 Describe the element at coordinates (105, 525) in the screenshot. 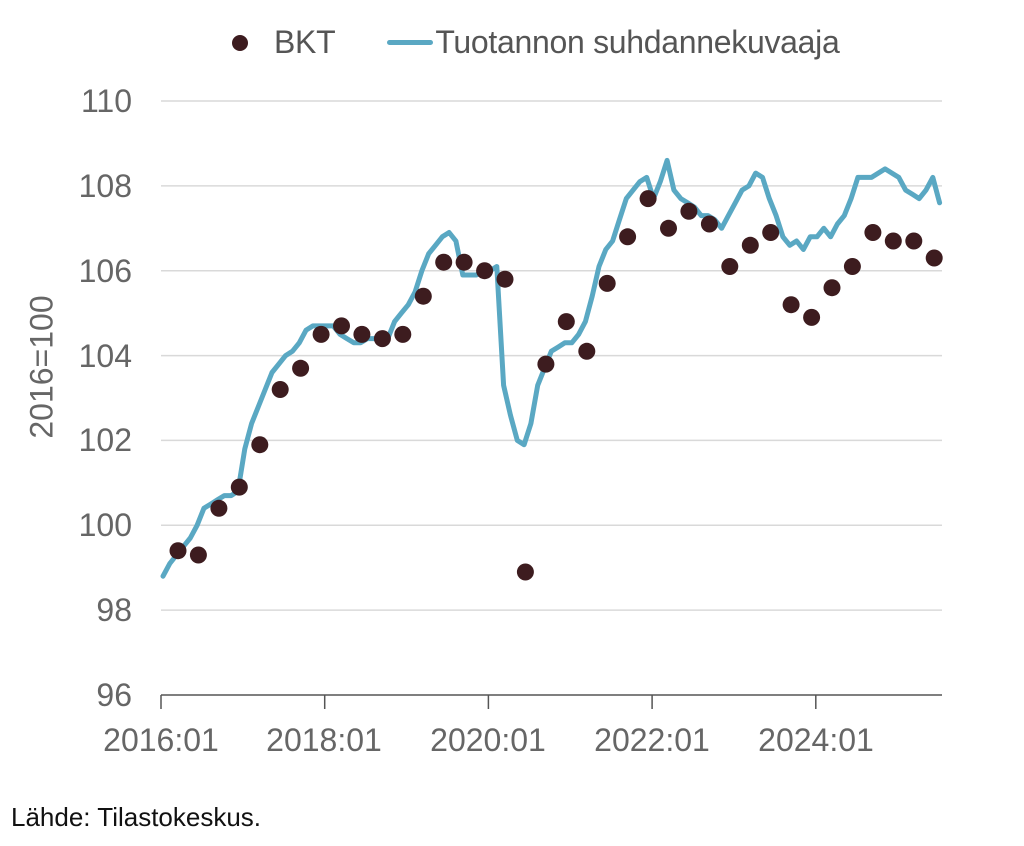

I see `y-tick-label: 100` at that location.